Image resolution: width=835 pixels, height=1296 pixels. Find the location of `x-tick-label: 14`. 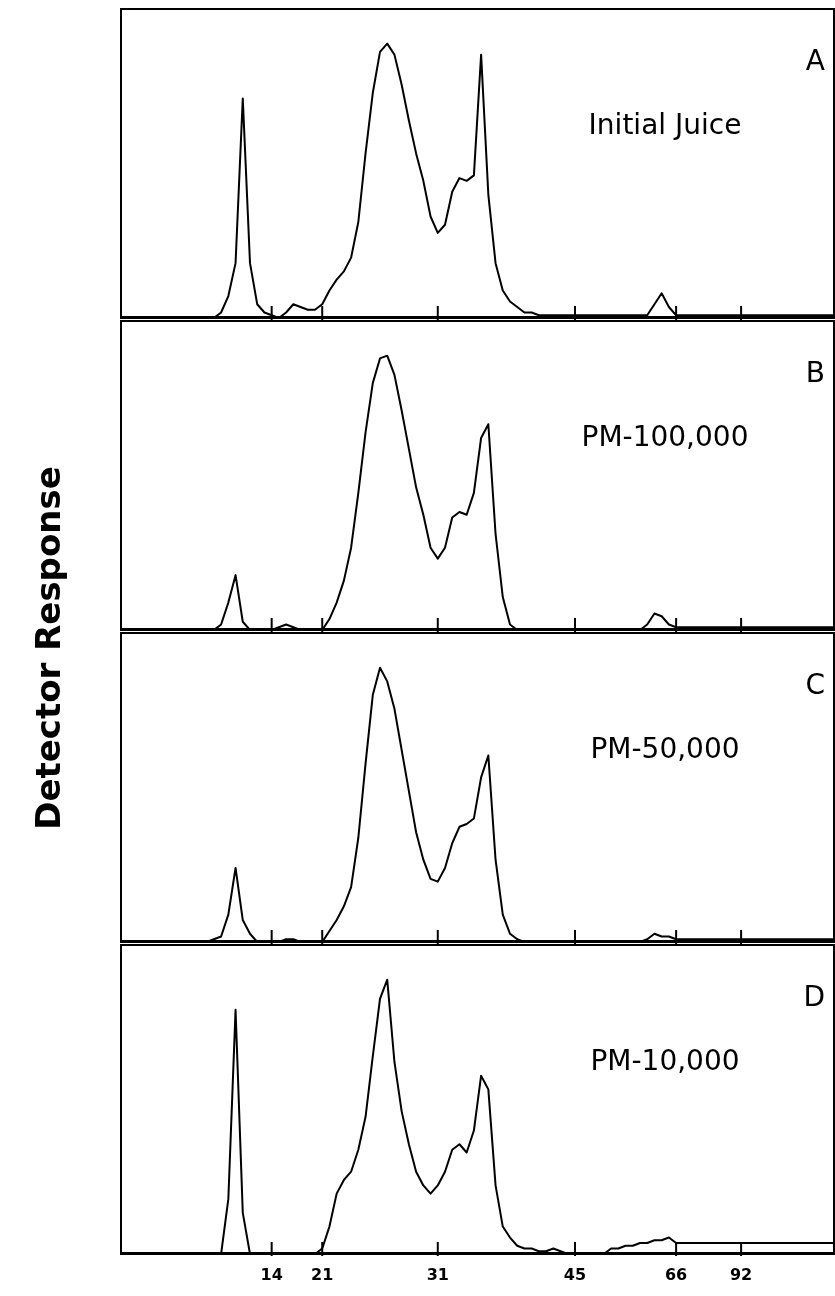

x-tick-label: 14 is located at coordinates (271, 1274).